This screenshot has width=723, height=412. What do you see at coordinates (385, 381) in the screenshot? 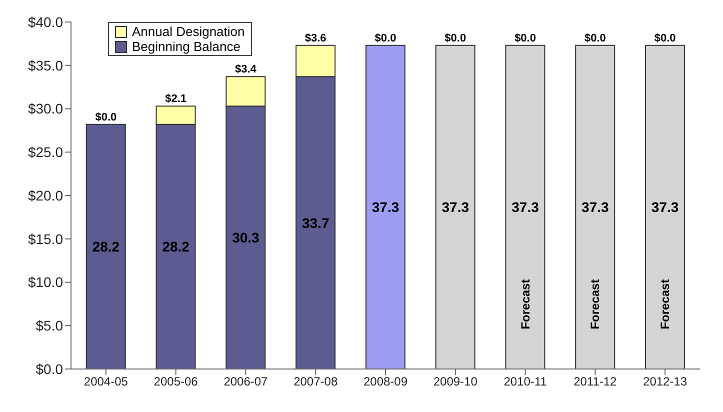
I see `x-tick-label: 2008-09` at bounding box center [385, 381].